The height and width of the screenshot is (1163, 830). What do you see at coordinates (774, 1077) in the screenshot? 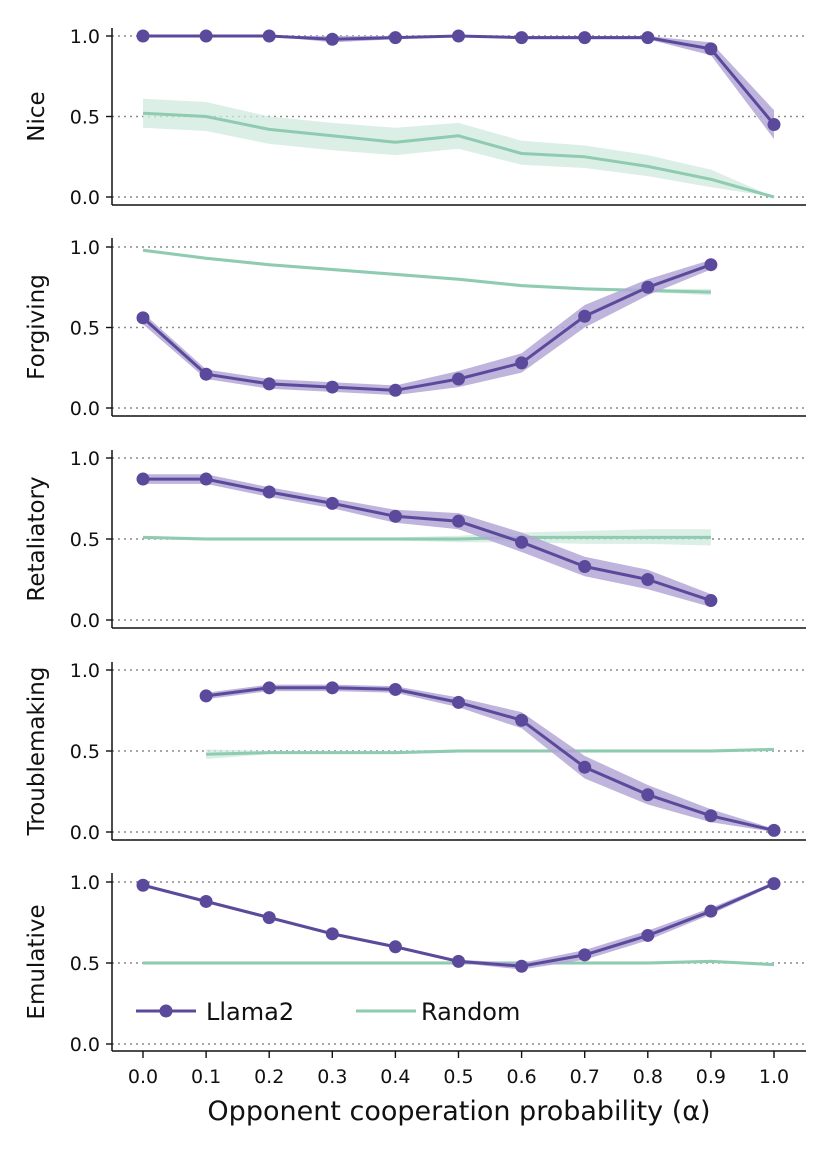
I see `xtick-label: 1.0` at bounding box center [774, 1077].